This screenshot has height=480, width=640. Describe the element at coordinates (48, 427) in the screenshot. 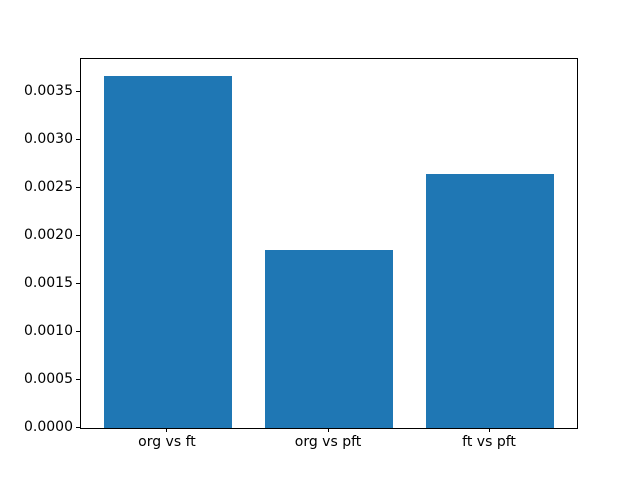

I see `y-tick-label: 0.0000` at that location.